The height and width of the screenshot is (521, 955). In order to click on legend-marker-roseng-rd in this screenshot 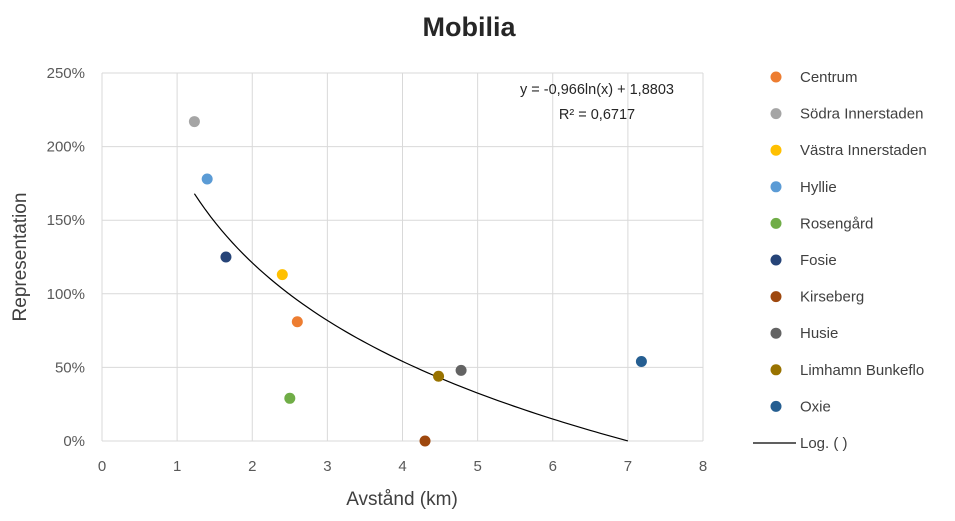, I will do `click(776, 223)`.